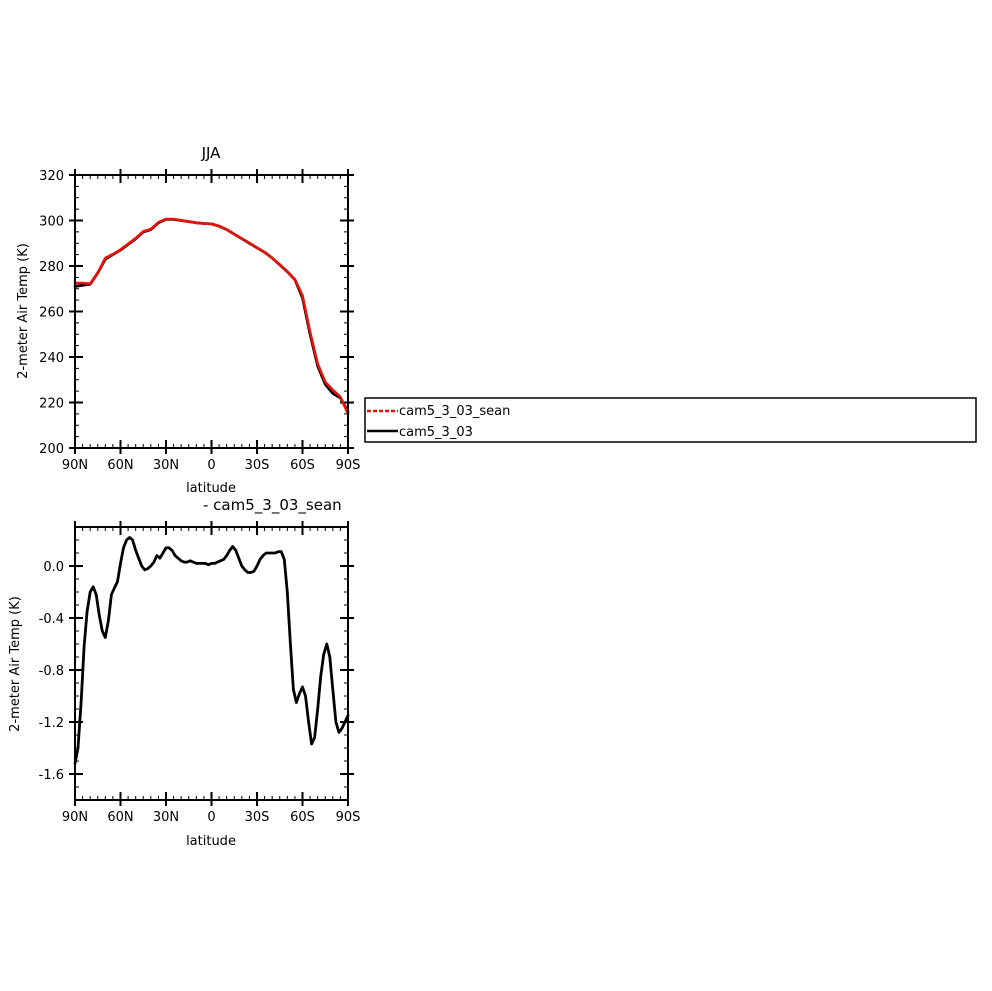 The image size is (992, 991). Describe the element at coordinates (272, 505) in the screenshot. I see `chart-title: - cam5_3_03_sean` at that location.